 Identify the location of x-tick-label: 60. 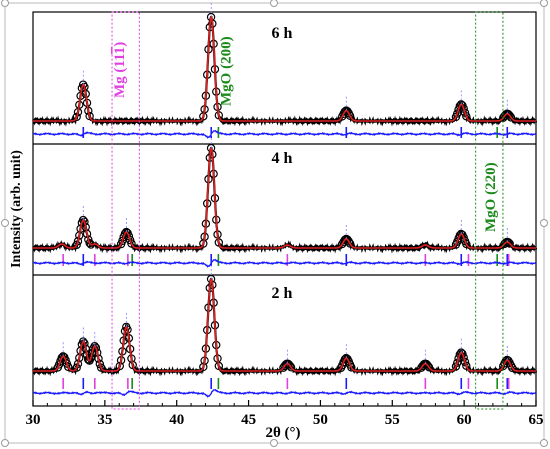
(464, 420).